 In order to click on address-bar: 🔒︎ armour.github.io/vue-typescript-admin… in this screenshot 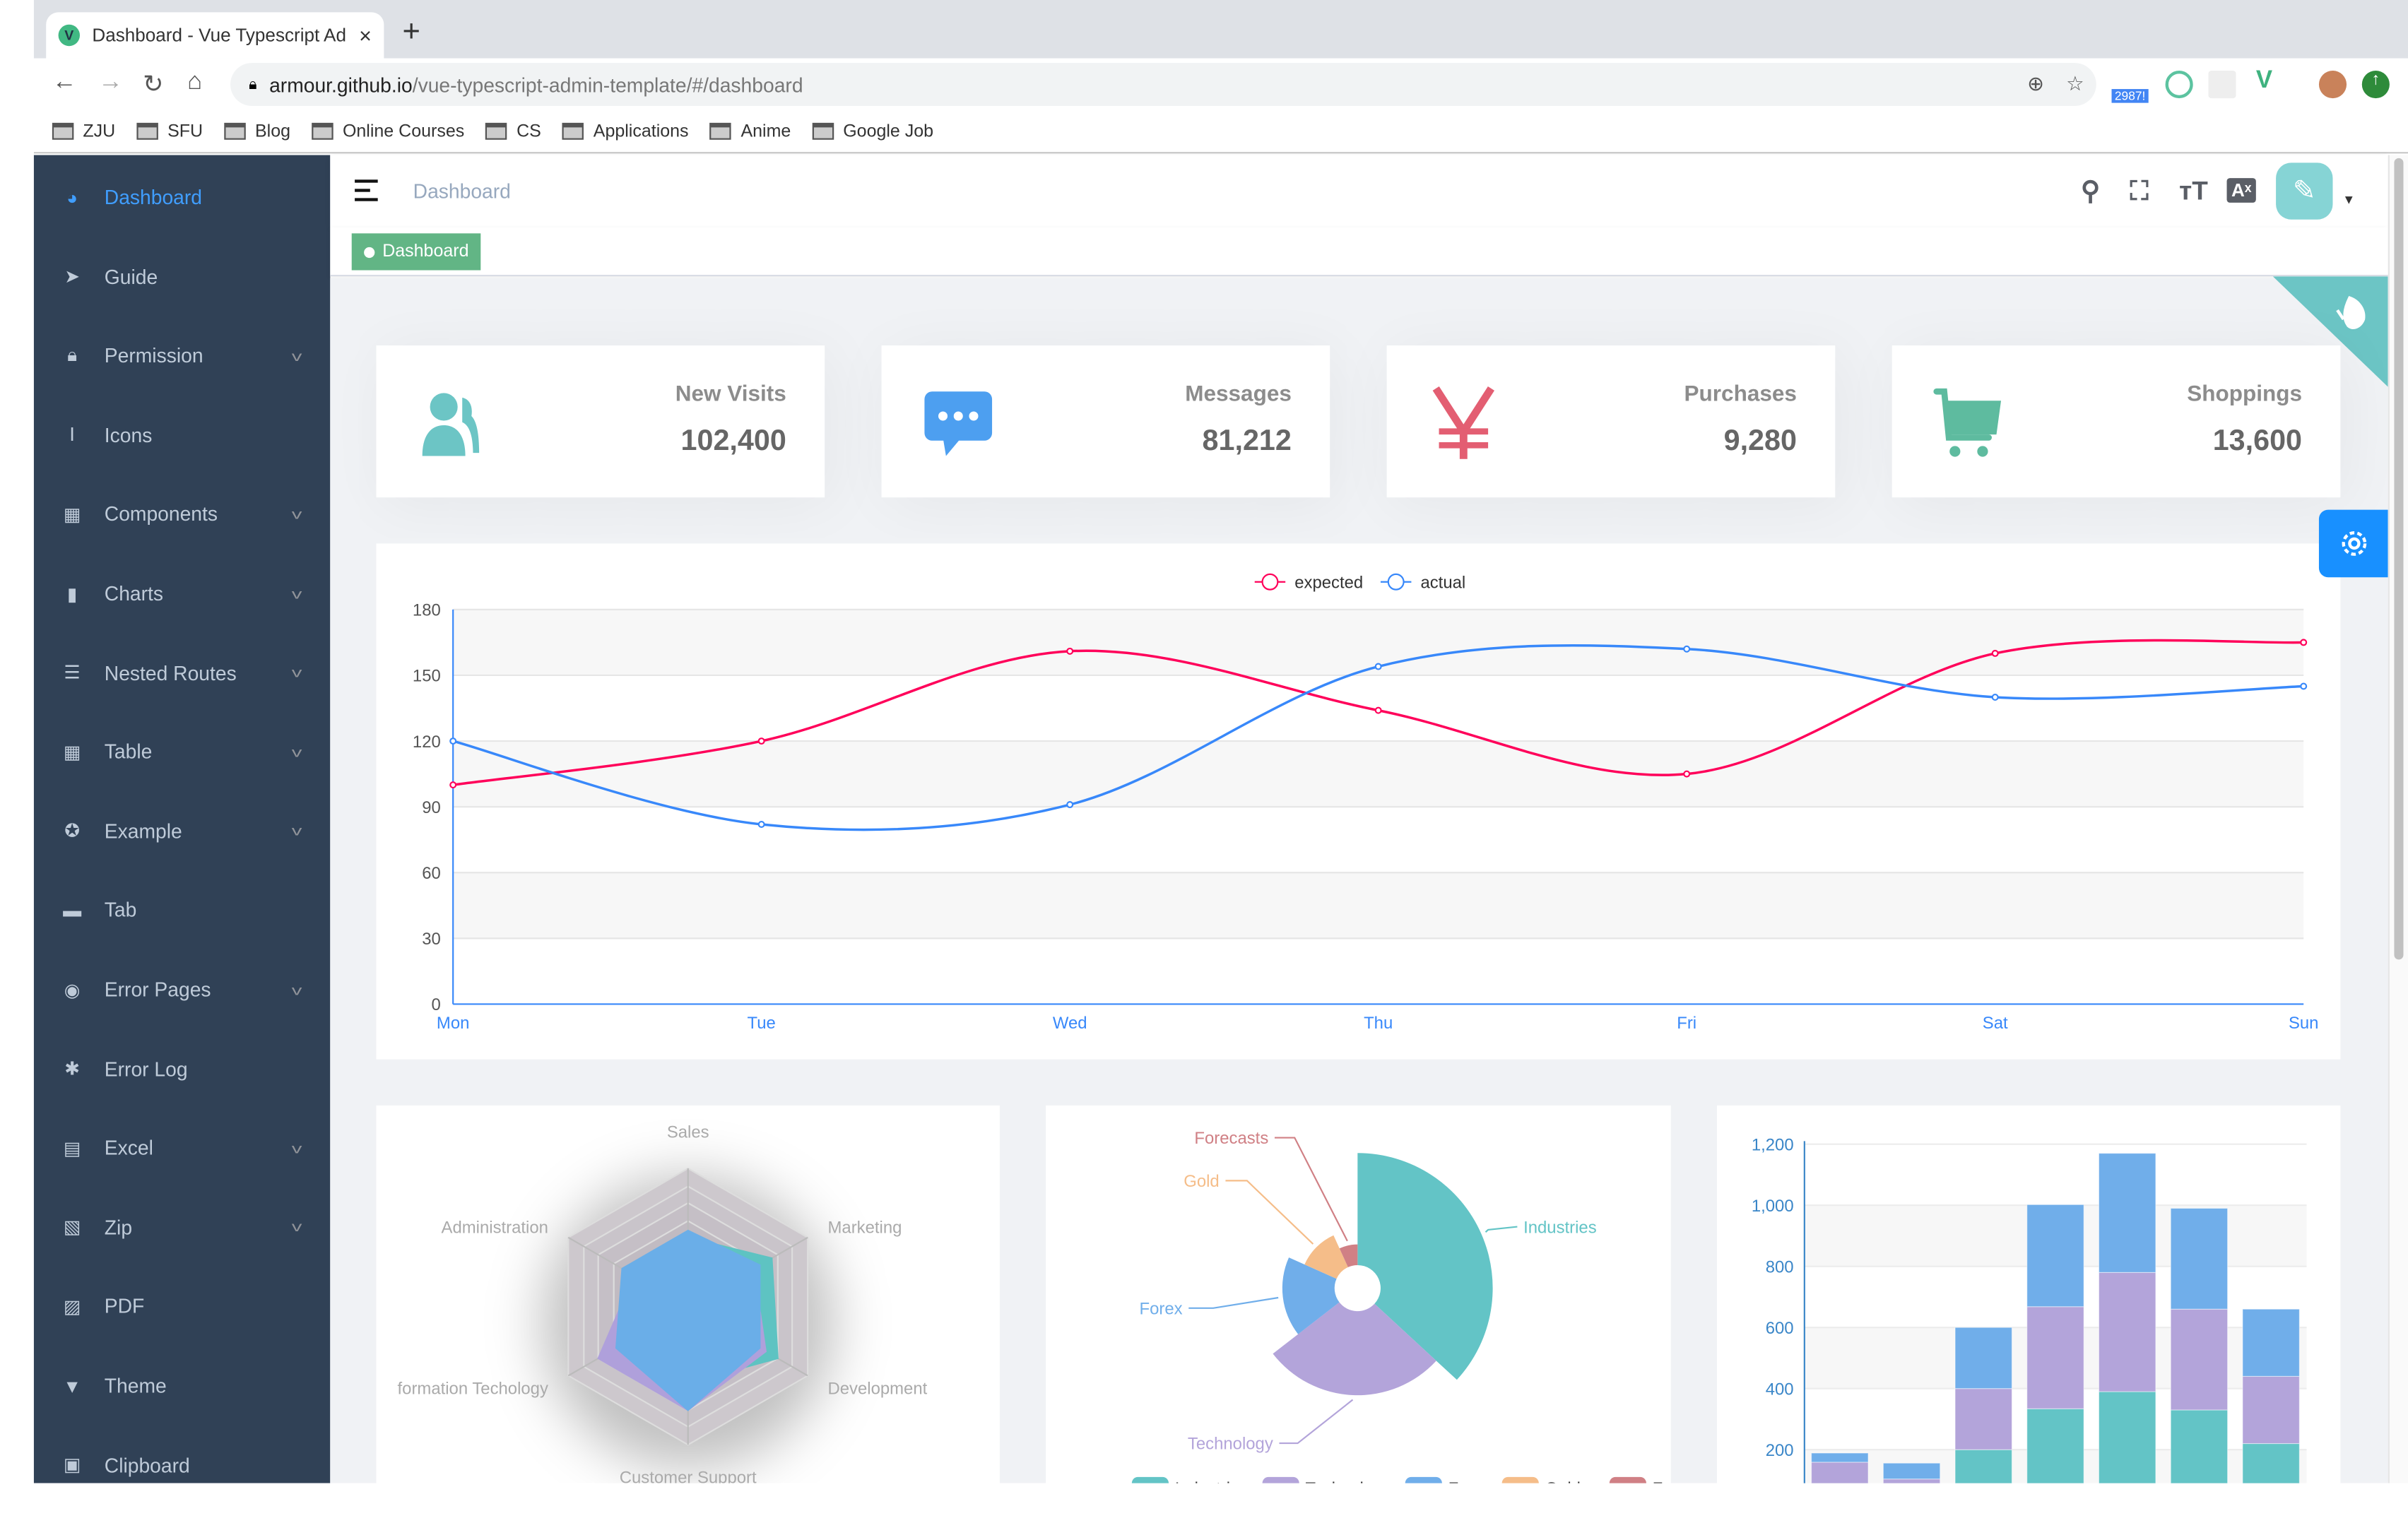, I will do `click(1163, 84)`.